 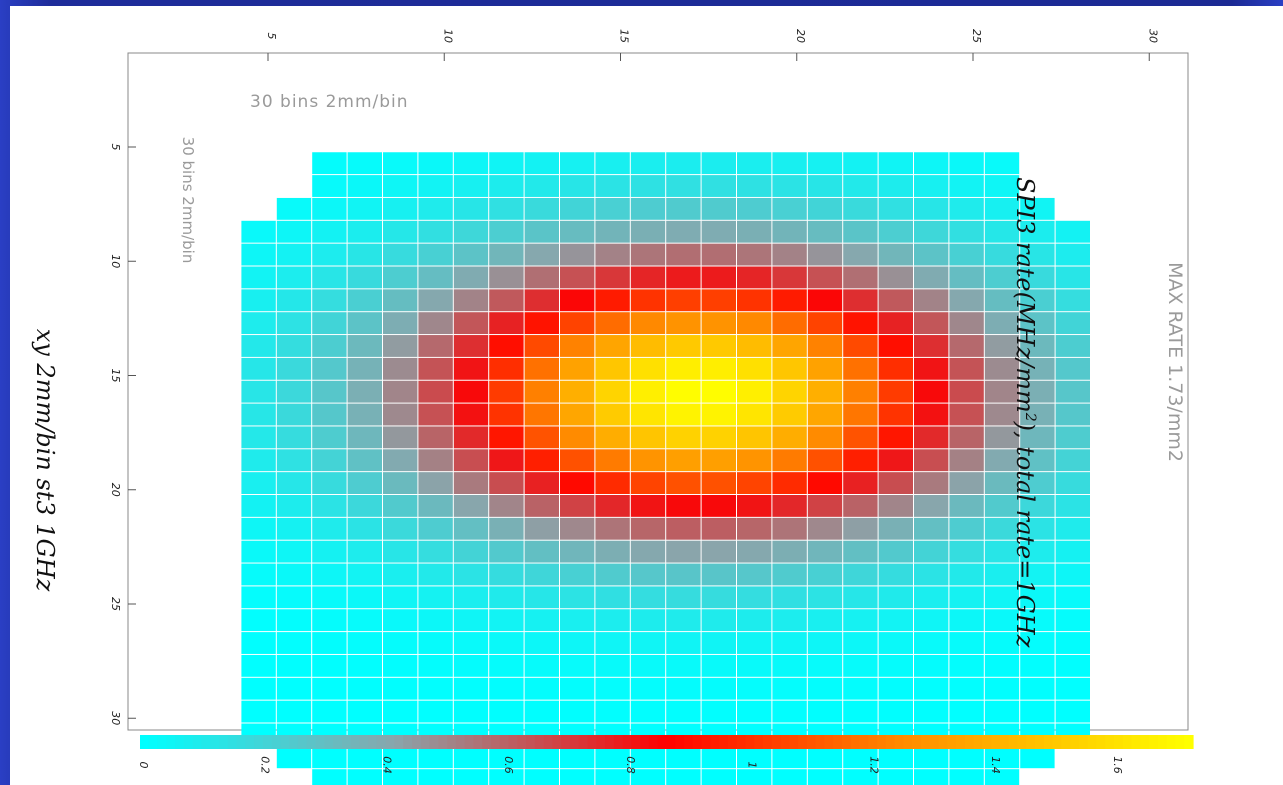 What do you see at coordinates (143, 765) in the screenshot?
I see `colorbar-tick-label: 0` at bounding box center [143, 765].